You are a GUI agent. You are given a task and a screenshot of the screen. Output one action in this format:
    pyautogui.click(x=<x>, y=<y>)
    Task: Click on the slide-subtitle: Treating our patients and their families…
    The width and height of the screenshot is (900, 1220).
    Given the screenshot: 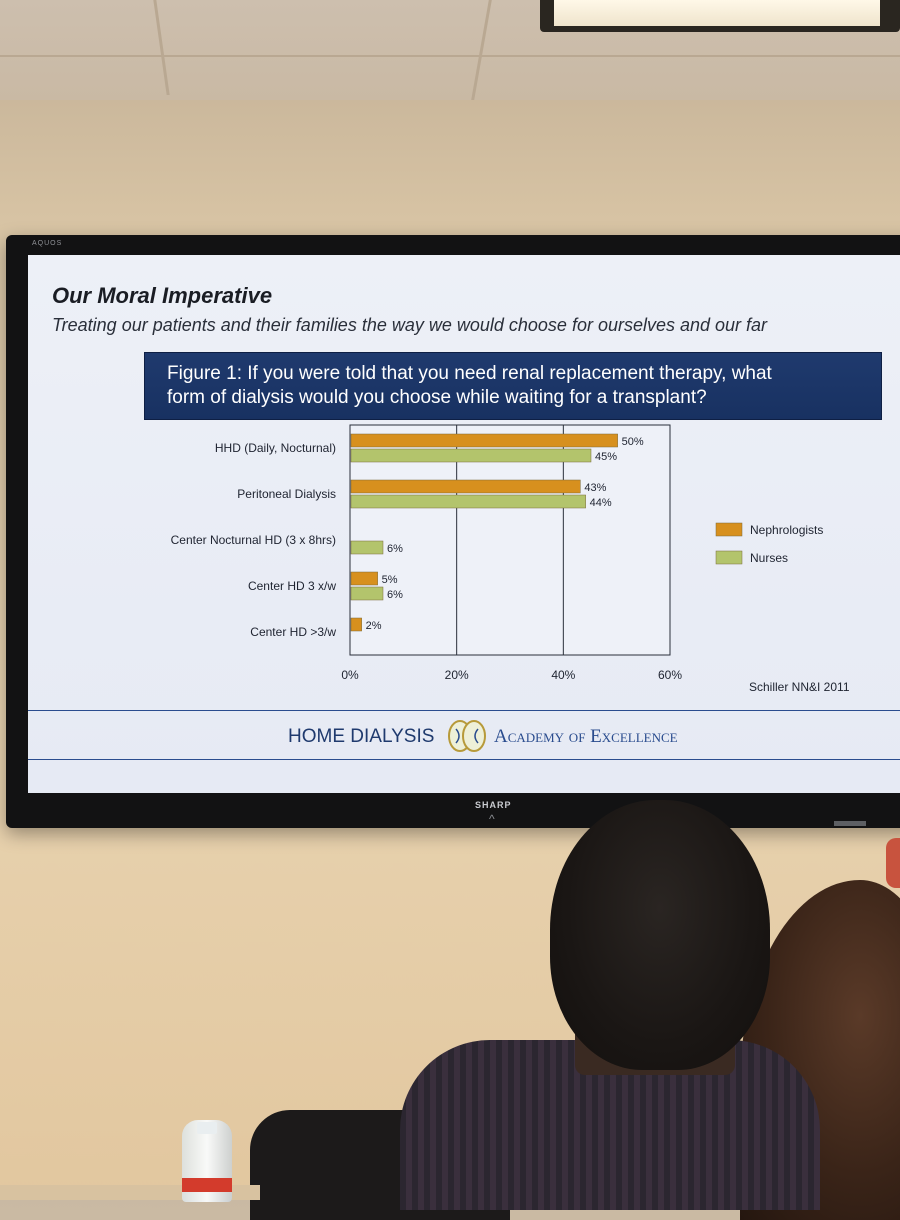 What is the action you would take?
    pyautogui.click(x=410, y=325)
    